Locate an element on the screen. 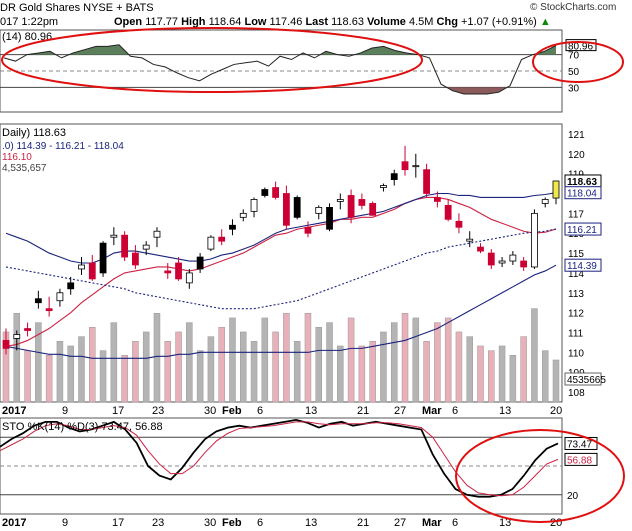  annotation-ellipse-rsi is located at coordinates (212, 60).